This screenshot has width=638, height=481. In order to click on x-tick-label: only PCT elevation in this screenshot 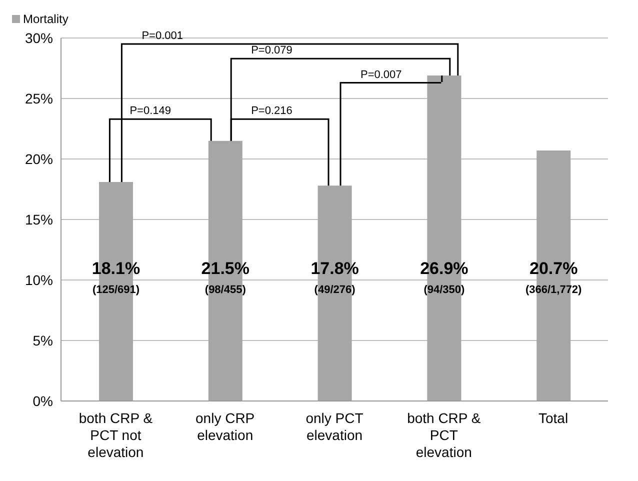, I will do `click(335, 426)`.